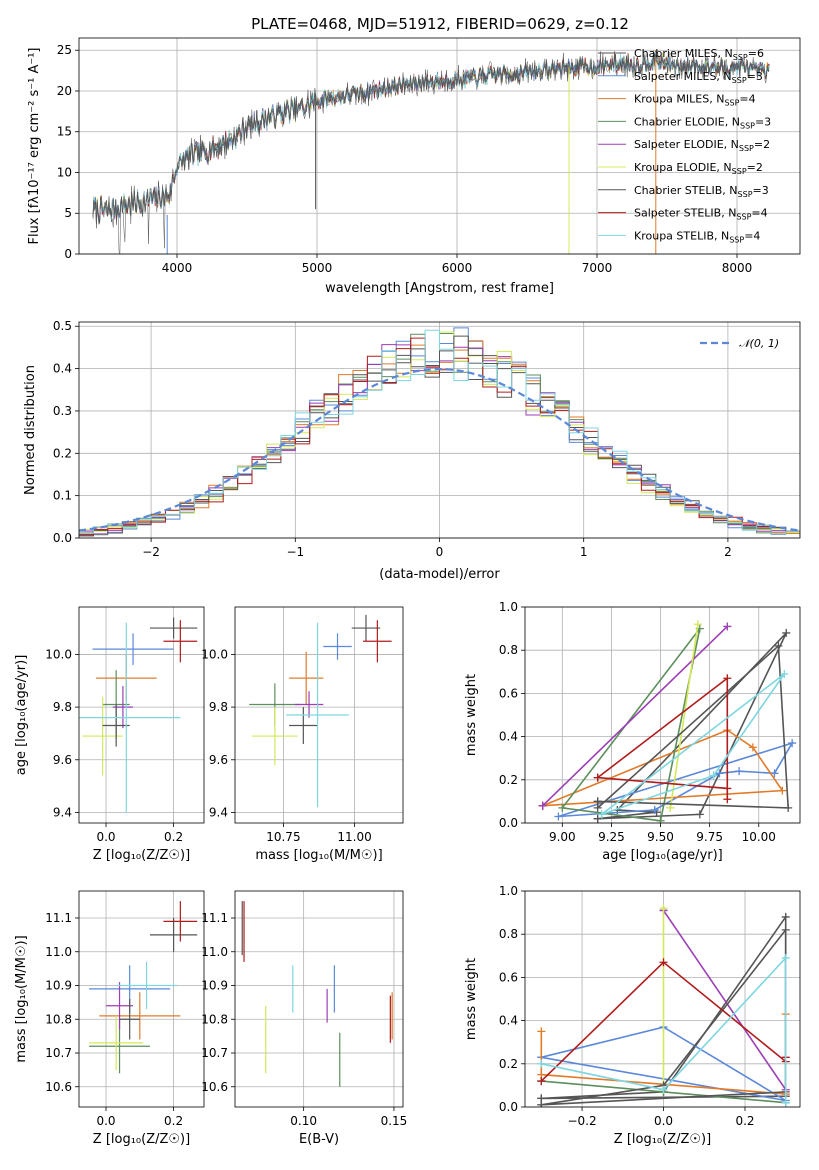  I want to click on legend-entry: Salpeter STELIB, NSSP=4, so click(701, 214).